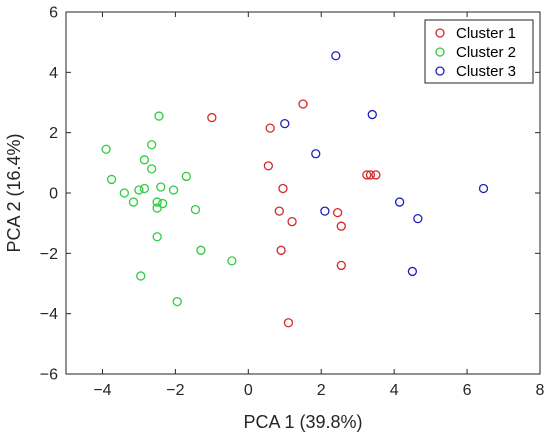 The height and width of the screenshot is (440, 550). What do you see at coordinates (49, 314) in the screenshot?
I see `y-tick-label: −4` at bounding box center [49, 314].